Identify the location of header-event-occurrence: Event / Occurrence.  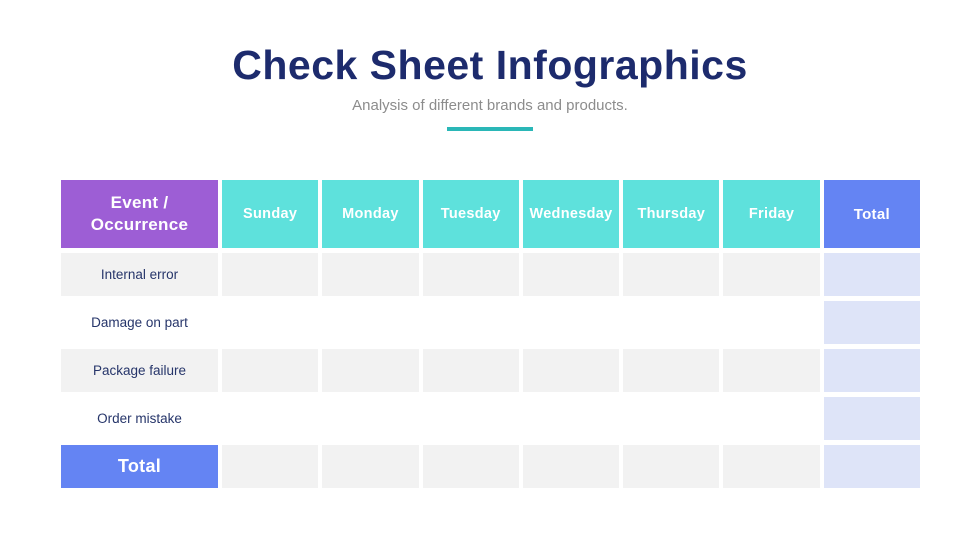
(139, 214).